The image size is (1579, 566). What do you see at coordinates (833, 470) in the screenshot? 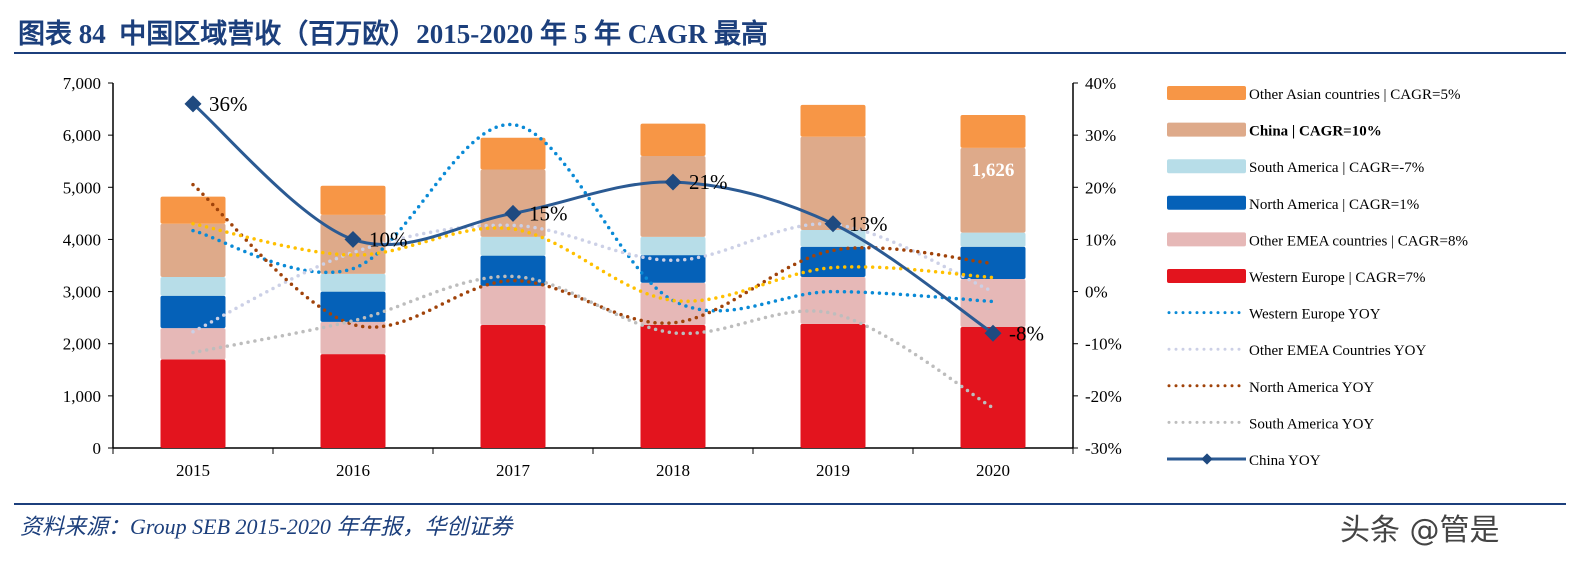
I see `x-tick-label: 2019` at bounding box center [833, 470].